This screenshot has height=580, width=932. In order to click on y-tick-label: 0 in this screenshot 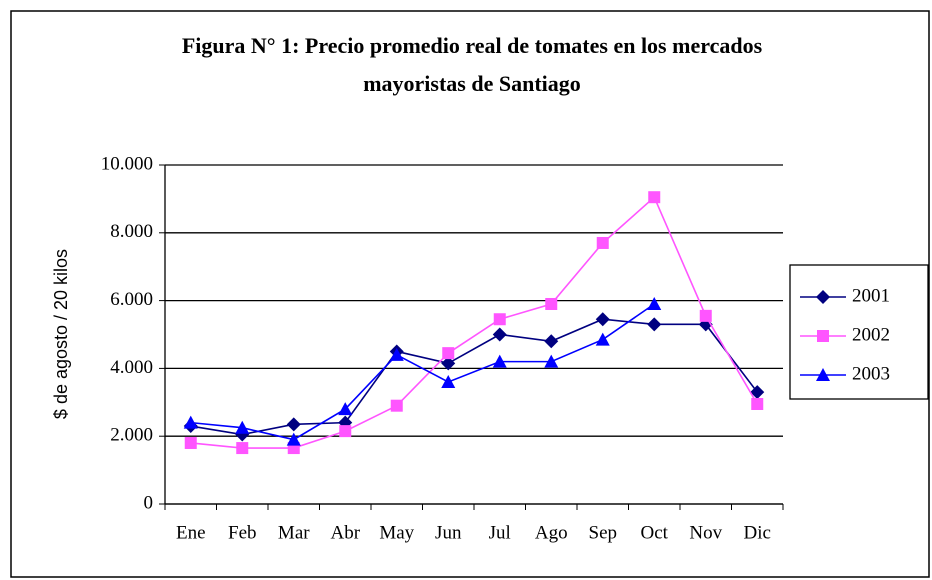, I will do `click(149, 502)`.